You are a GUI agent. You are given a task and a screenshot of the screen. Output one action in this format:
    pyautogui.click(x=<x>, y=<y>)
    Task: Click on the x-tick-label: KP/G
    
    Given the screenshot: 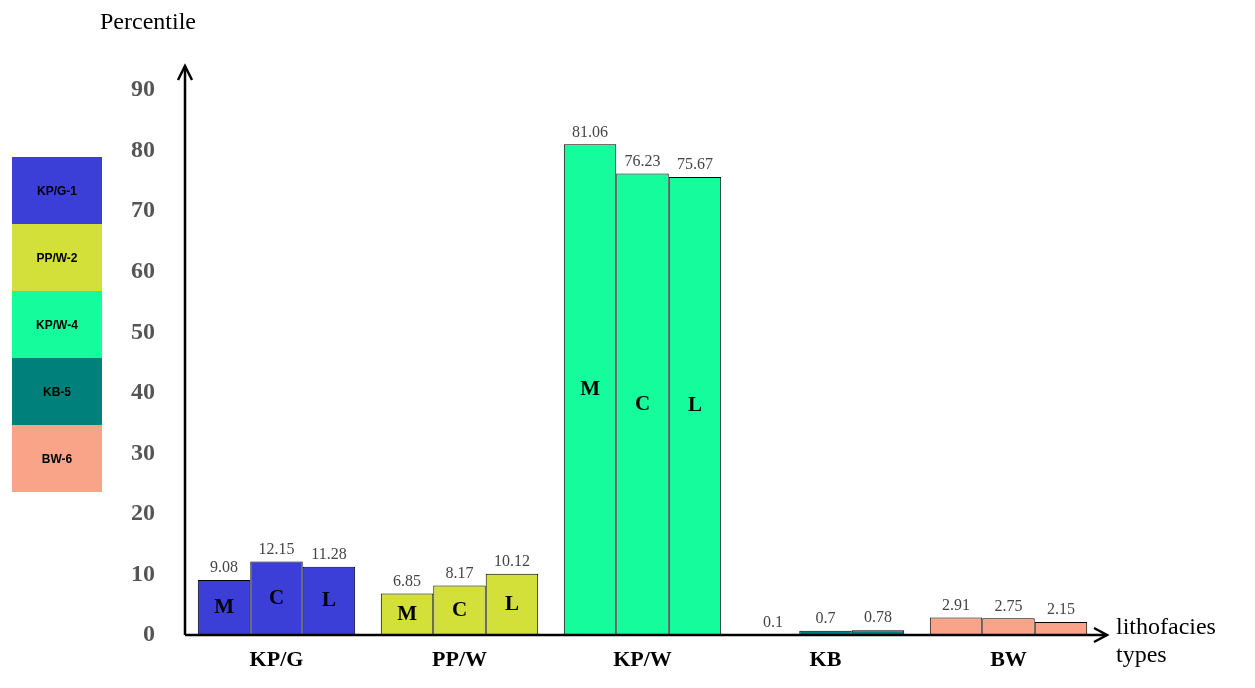 What is the action you would take?
    pyautogui.click(x=276, y=658)
    